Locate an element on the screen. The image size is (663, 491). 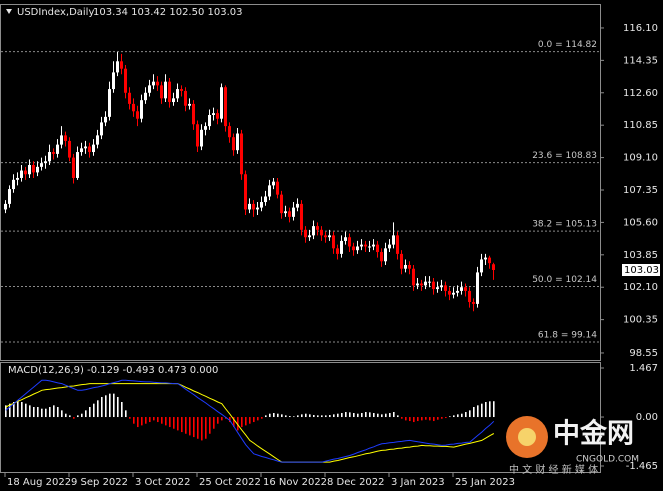
x-tick-label: 25 Jan 2023 is located at coordinates (485, 482).